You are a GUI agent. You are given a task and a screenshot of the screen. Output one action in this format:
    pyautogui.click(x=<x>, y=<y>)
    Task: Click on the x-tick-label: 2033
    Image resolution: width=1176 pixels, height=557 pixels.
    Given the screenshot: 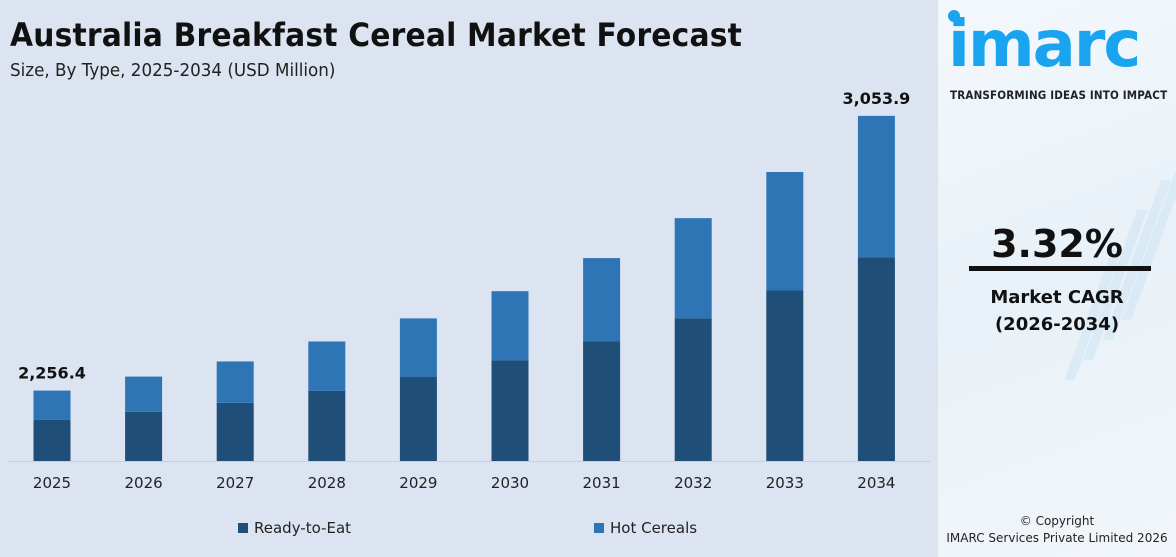 What is the action you would take?
    pyautogui.click(x=785, y=483)
    